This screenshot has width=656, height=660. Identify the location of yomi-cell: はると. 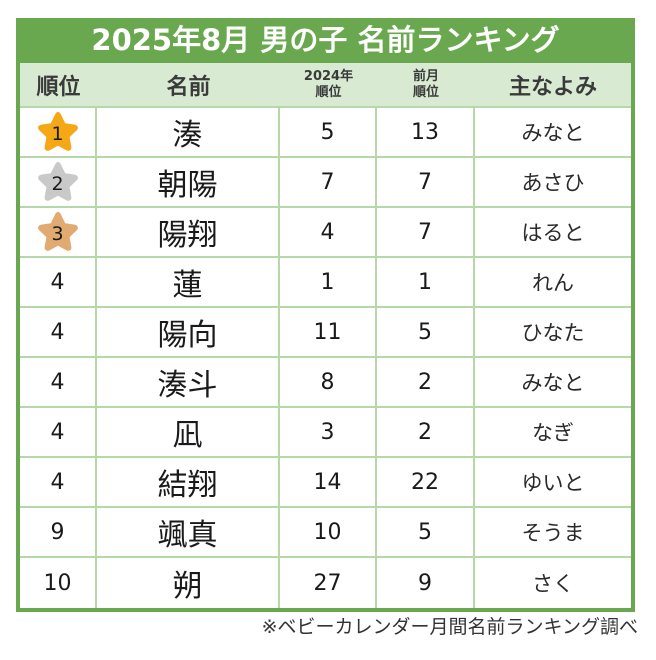
(553, 233).